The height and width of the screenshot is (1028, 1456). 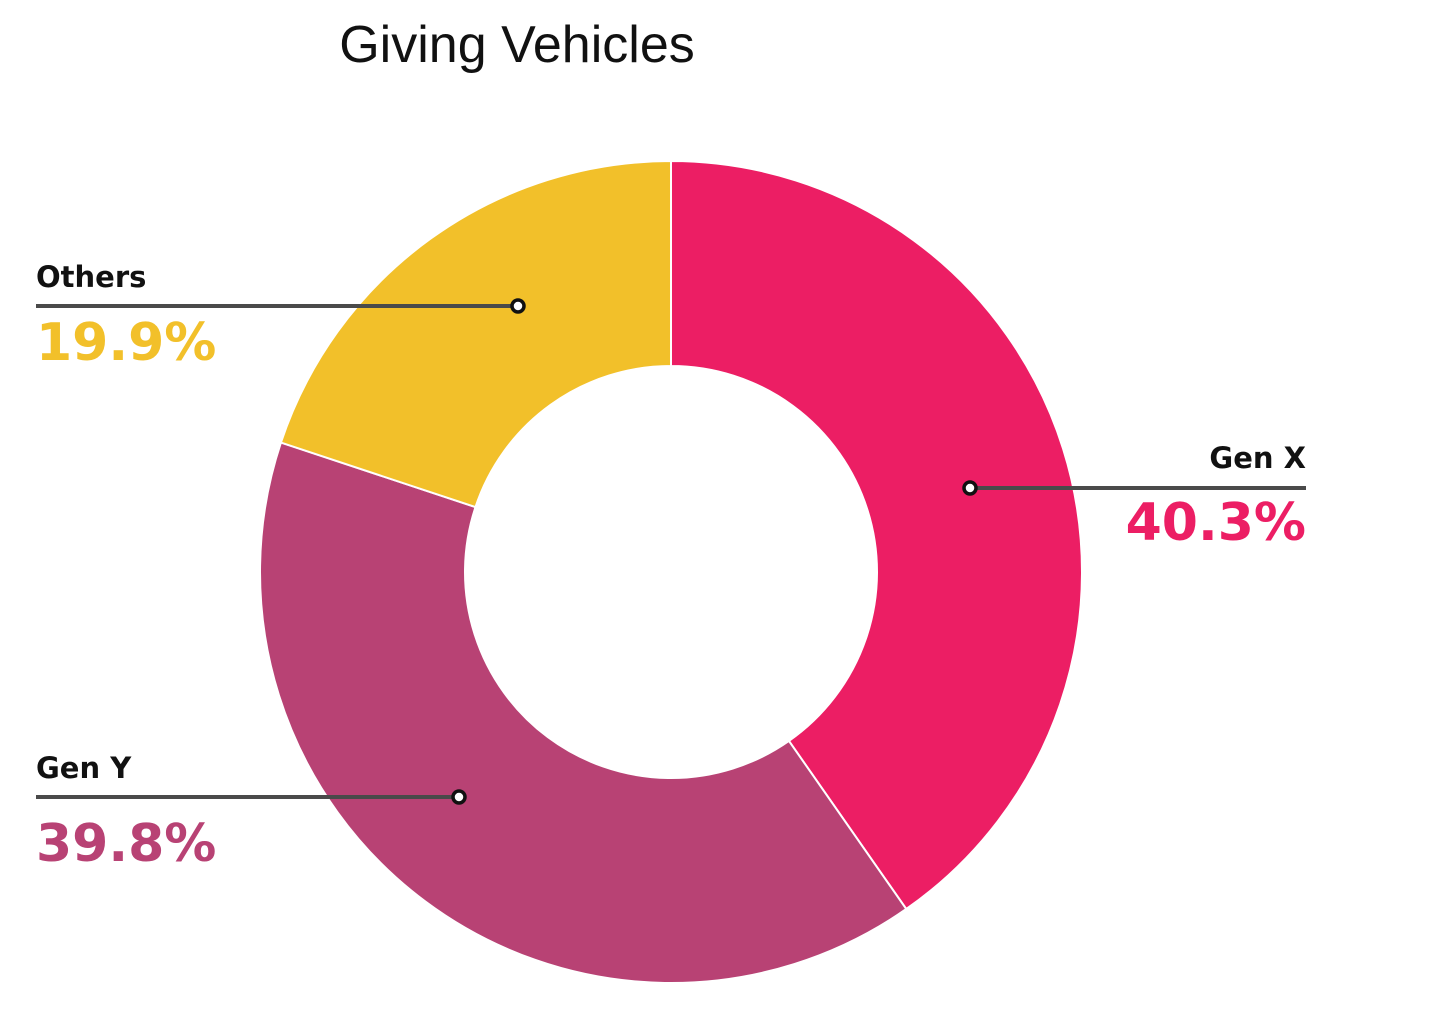 I want to click on label-group-gen-x: Gen X 40.3%, so click(x=1134, y=497).